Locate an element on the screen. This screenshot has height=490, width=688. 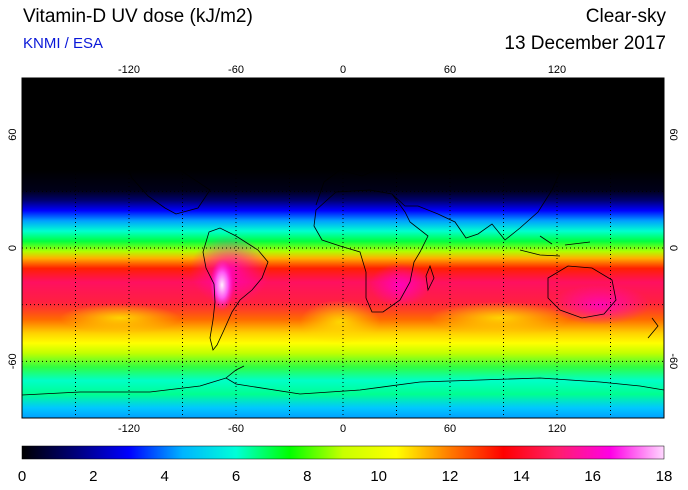
colorbar-tick-label: 14 is located at coordinates (521, 476).